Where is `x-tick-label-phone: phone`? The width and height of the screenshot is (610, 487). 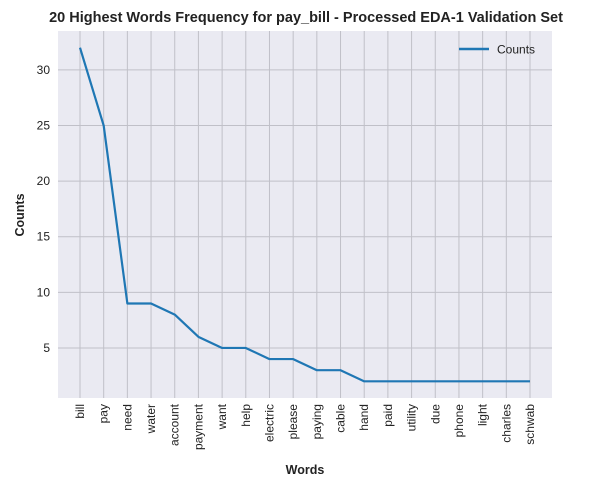
x-tick-label-phone: phone is located at coordinates (459, 421).